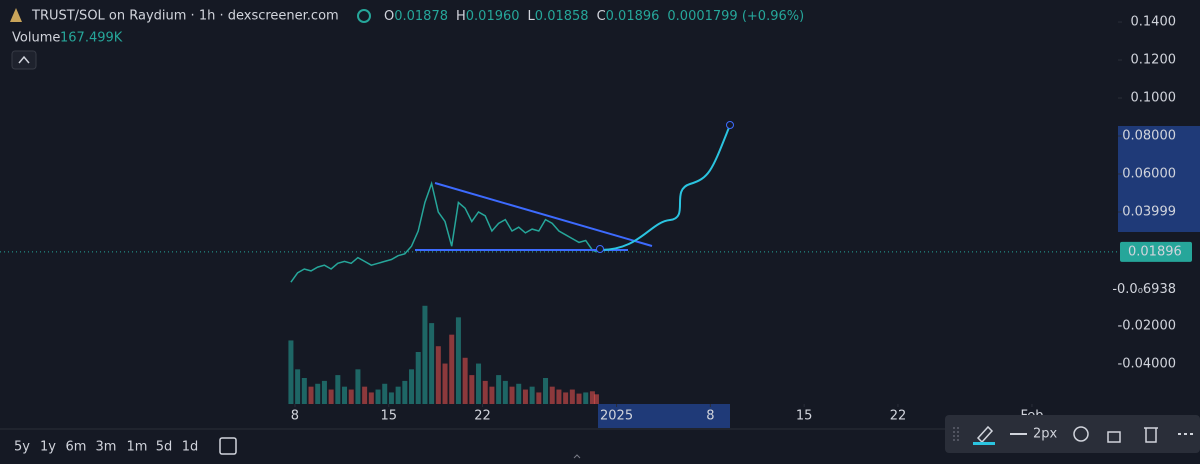 Image resolution: width=1200 pixels, height=464 pixels. What do you see at coordinates (1151, 435) in the screenshot?
I see `delete-icon` at bounding box center [1151, 435].